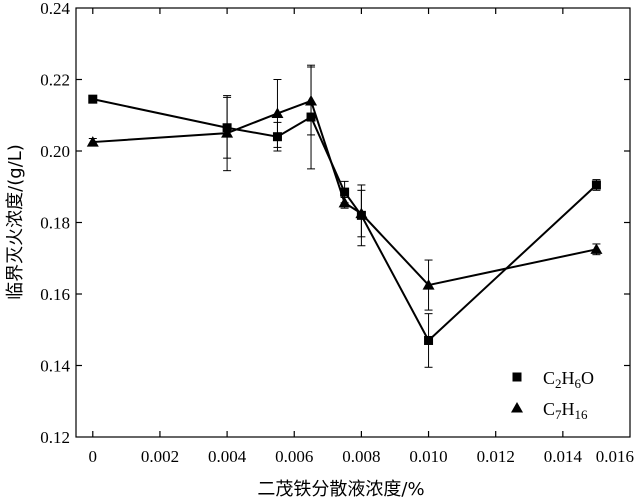 Image resolution: width=635 pixels, height=501 pixels. I want to click on x-tick-label: 0.002, so click(160, 456).